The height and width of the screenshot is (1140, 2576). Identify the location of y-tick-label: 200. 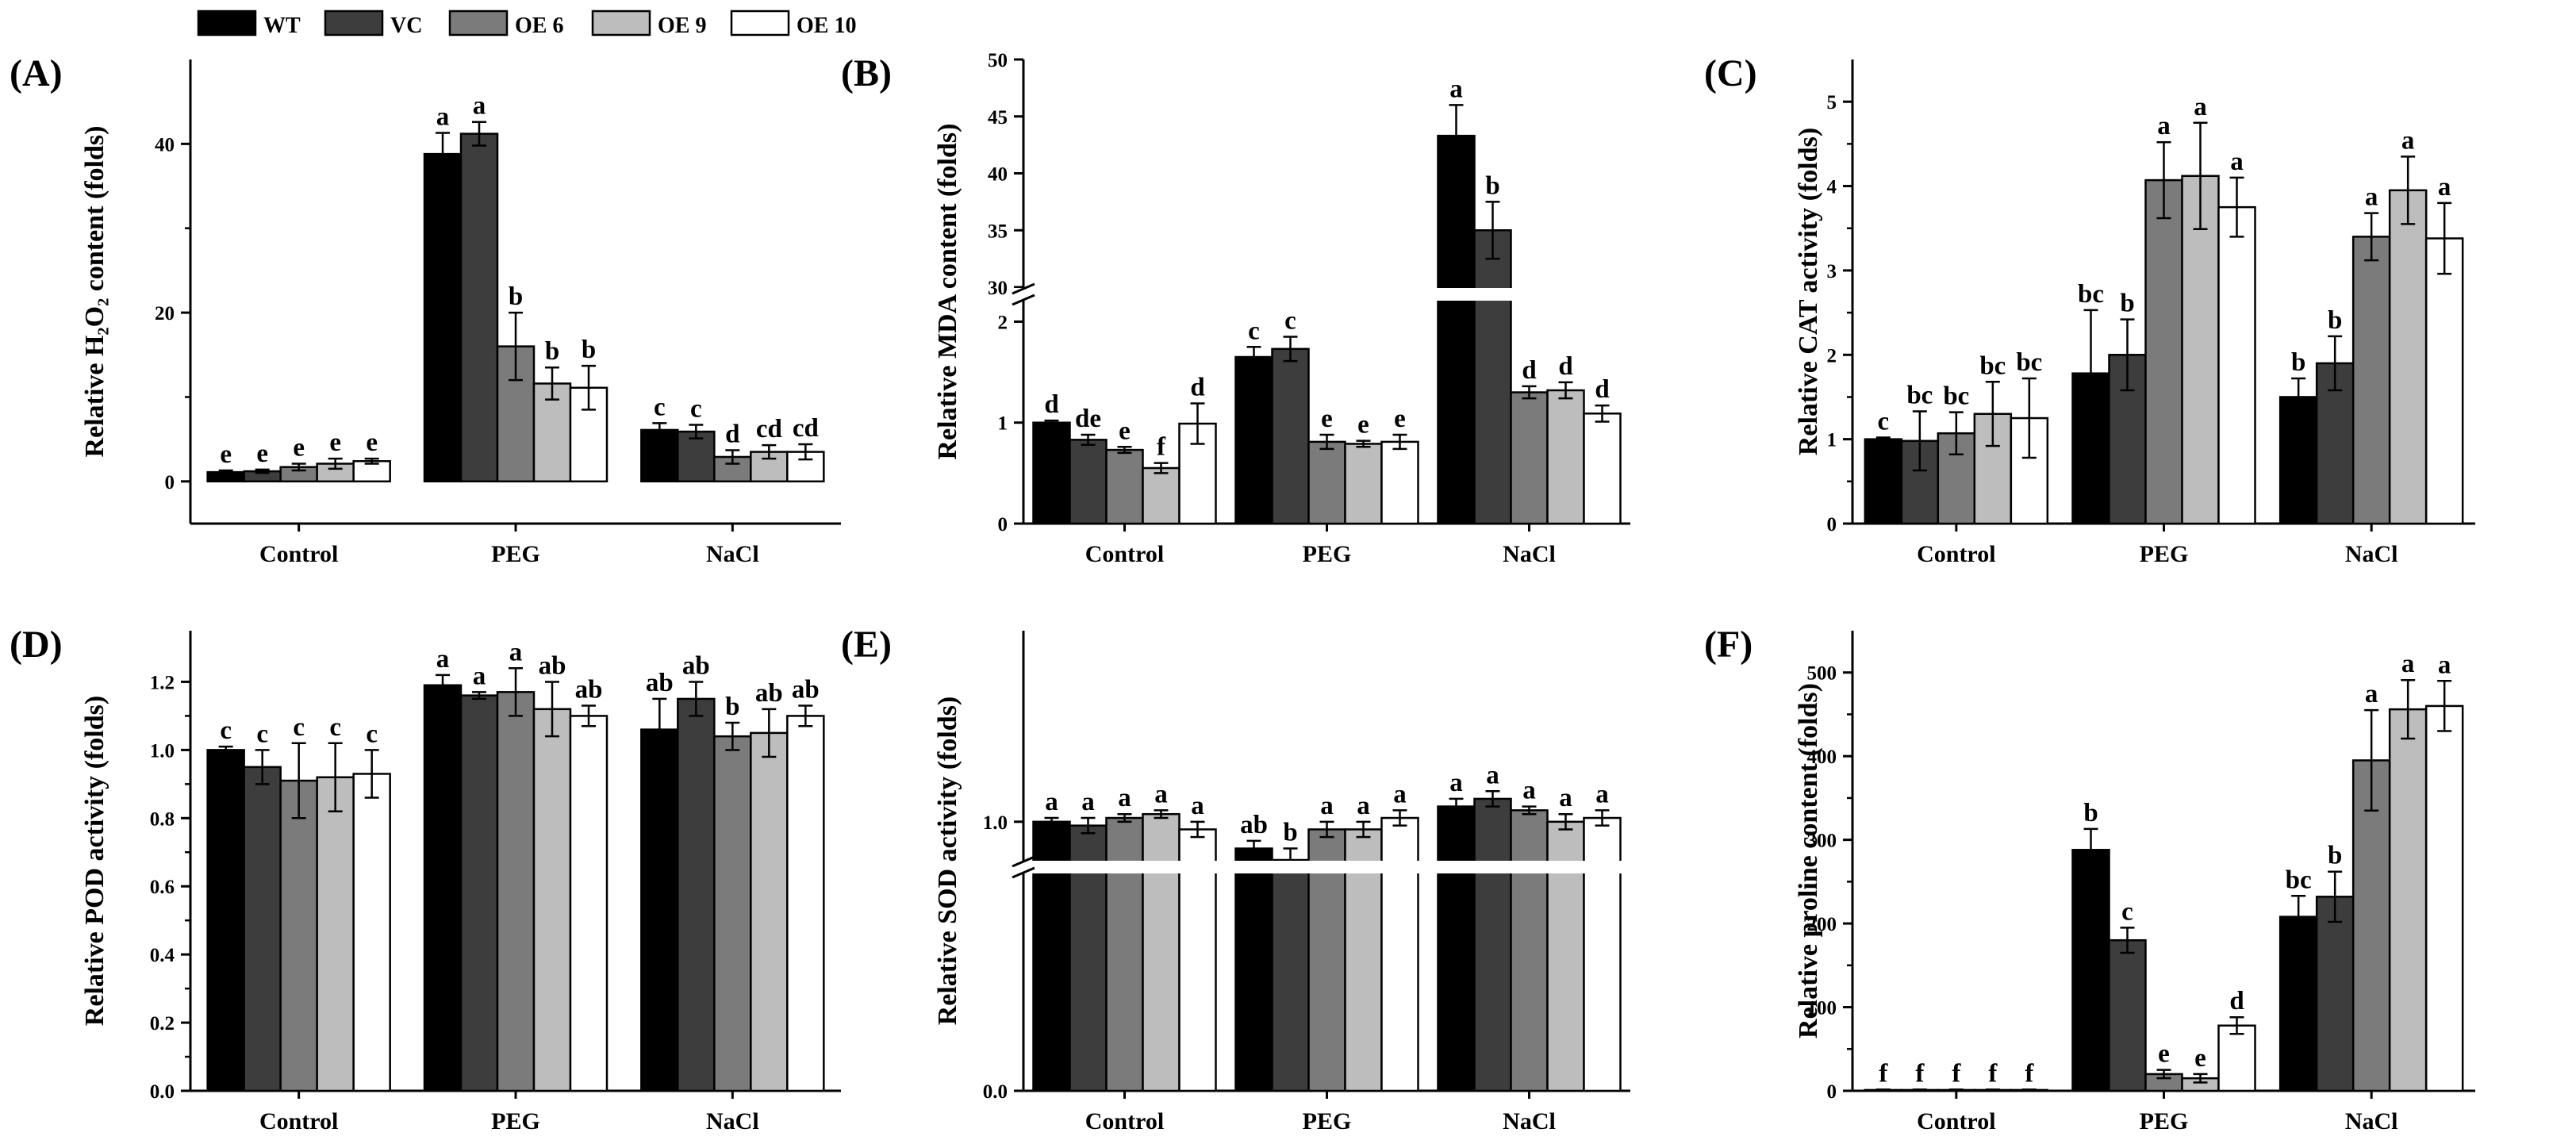
(1822, 924).